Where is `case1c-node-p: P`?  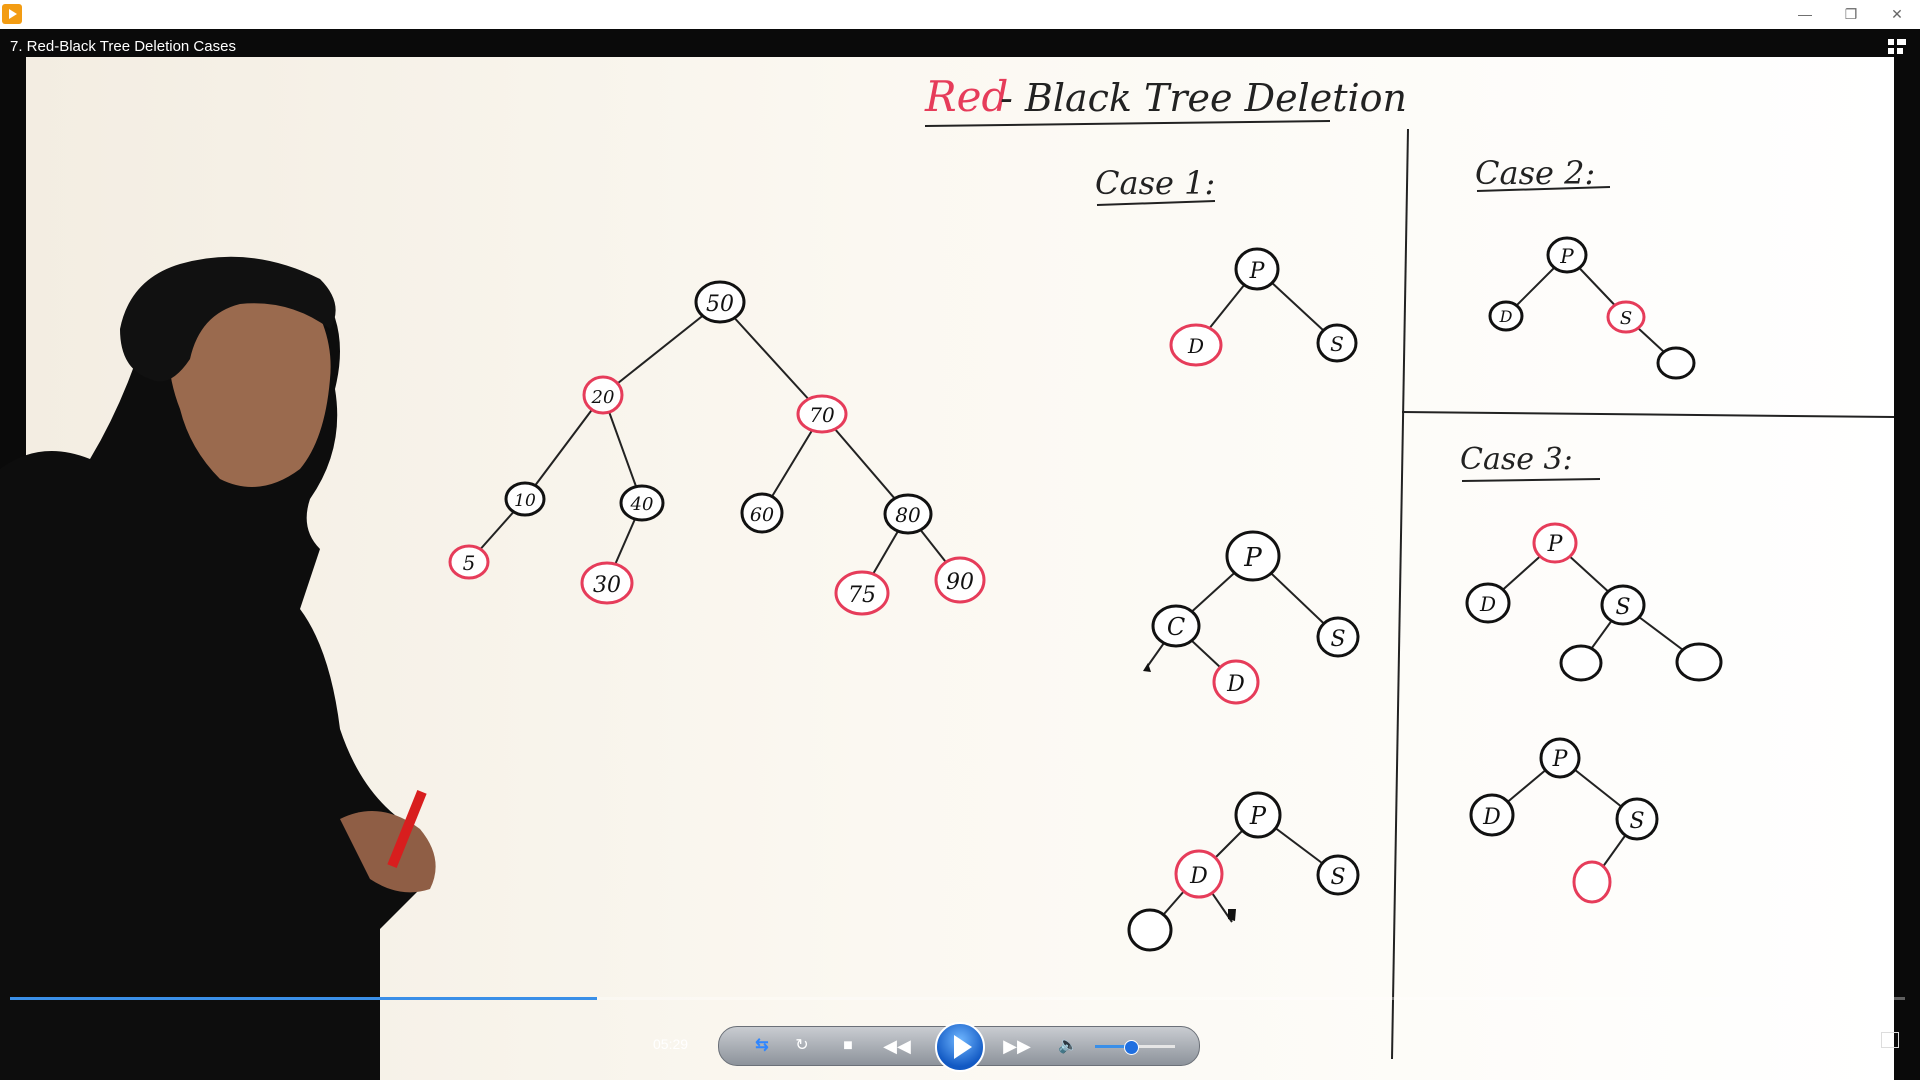
case1c-node-p: P is located at coordinates (1258, 815).